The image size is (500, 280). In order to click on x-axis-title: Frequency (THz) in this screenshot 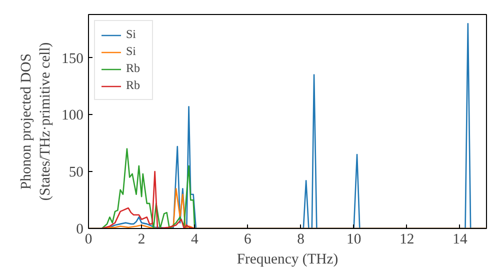, I will do `click(287, 260)`.